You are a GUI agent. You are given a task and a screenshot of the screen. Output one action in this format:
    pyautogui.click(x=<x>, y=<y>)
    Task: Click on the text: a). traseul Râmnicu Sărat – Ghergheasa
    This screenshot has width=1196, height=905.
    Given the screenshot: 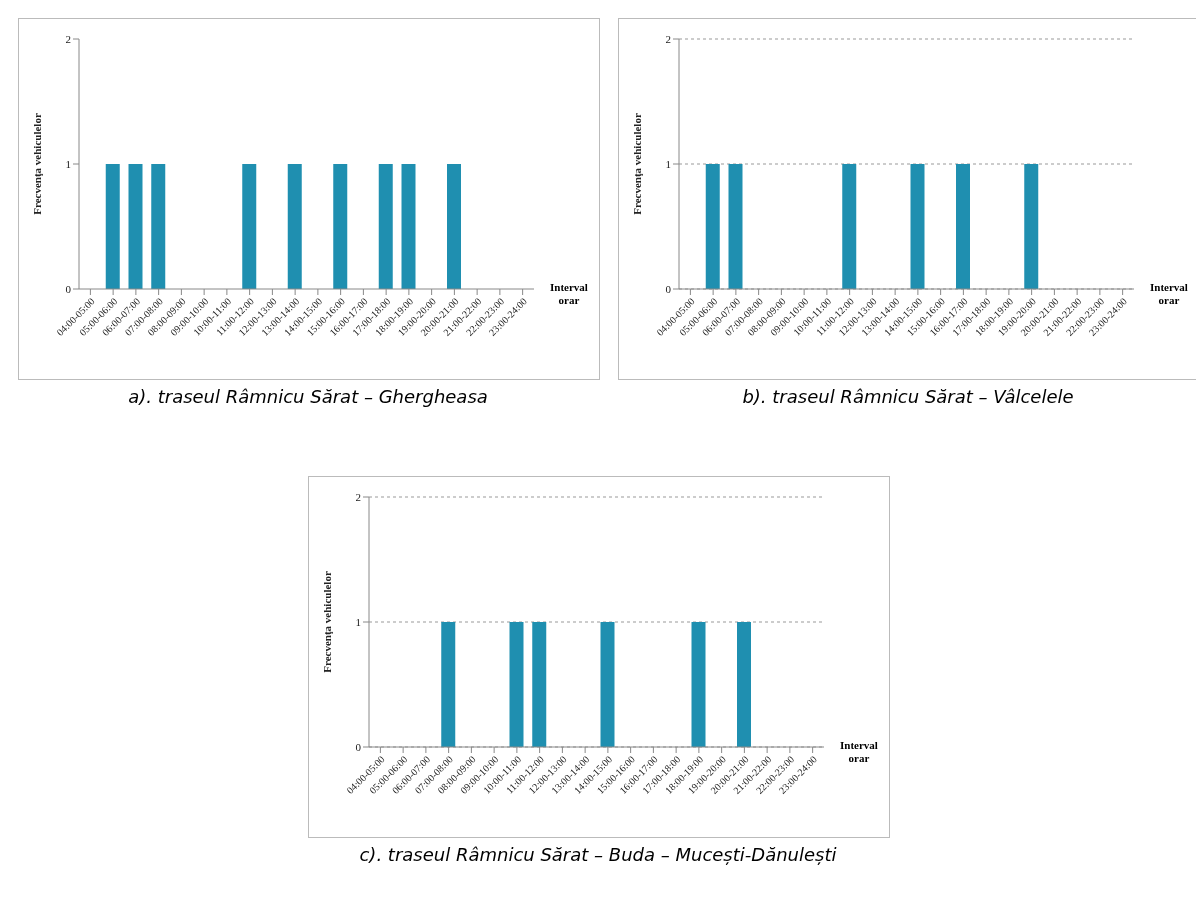 What is the action you would take?
    pyautogui.click(x=308, y=396)
    